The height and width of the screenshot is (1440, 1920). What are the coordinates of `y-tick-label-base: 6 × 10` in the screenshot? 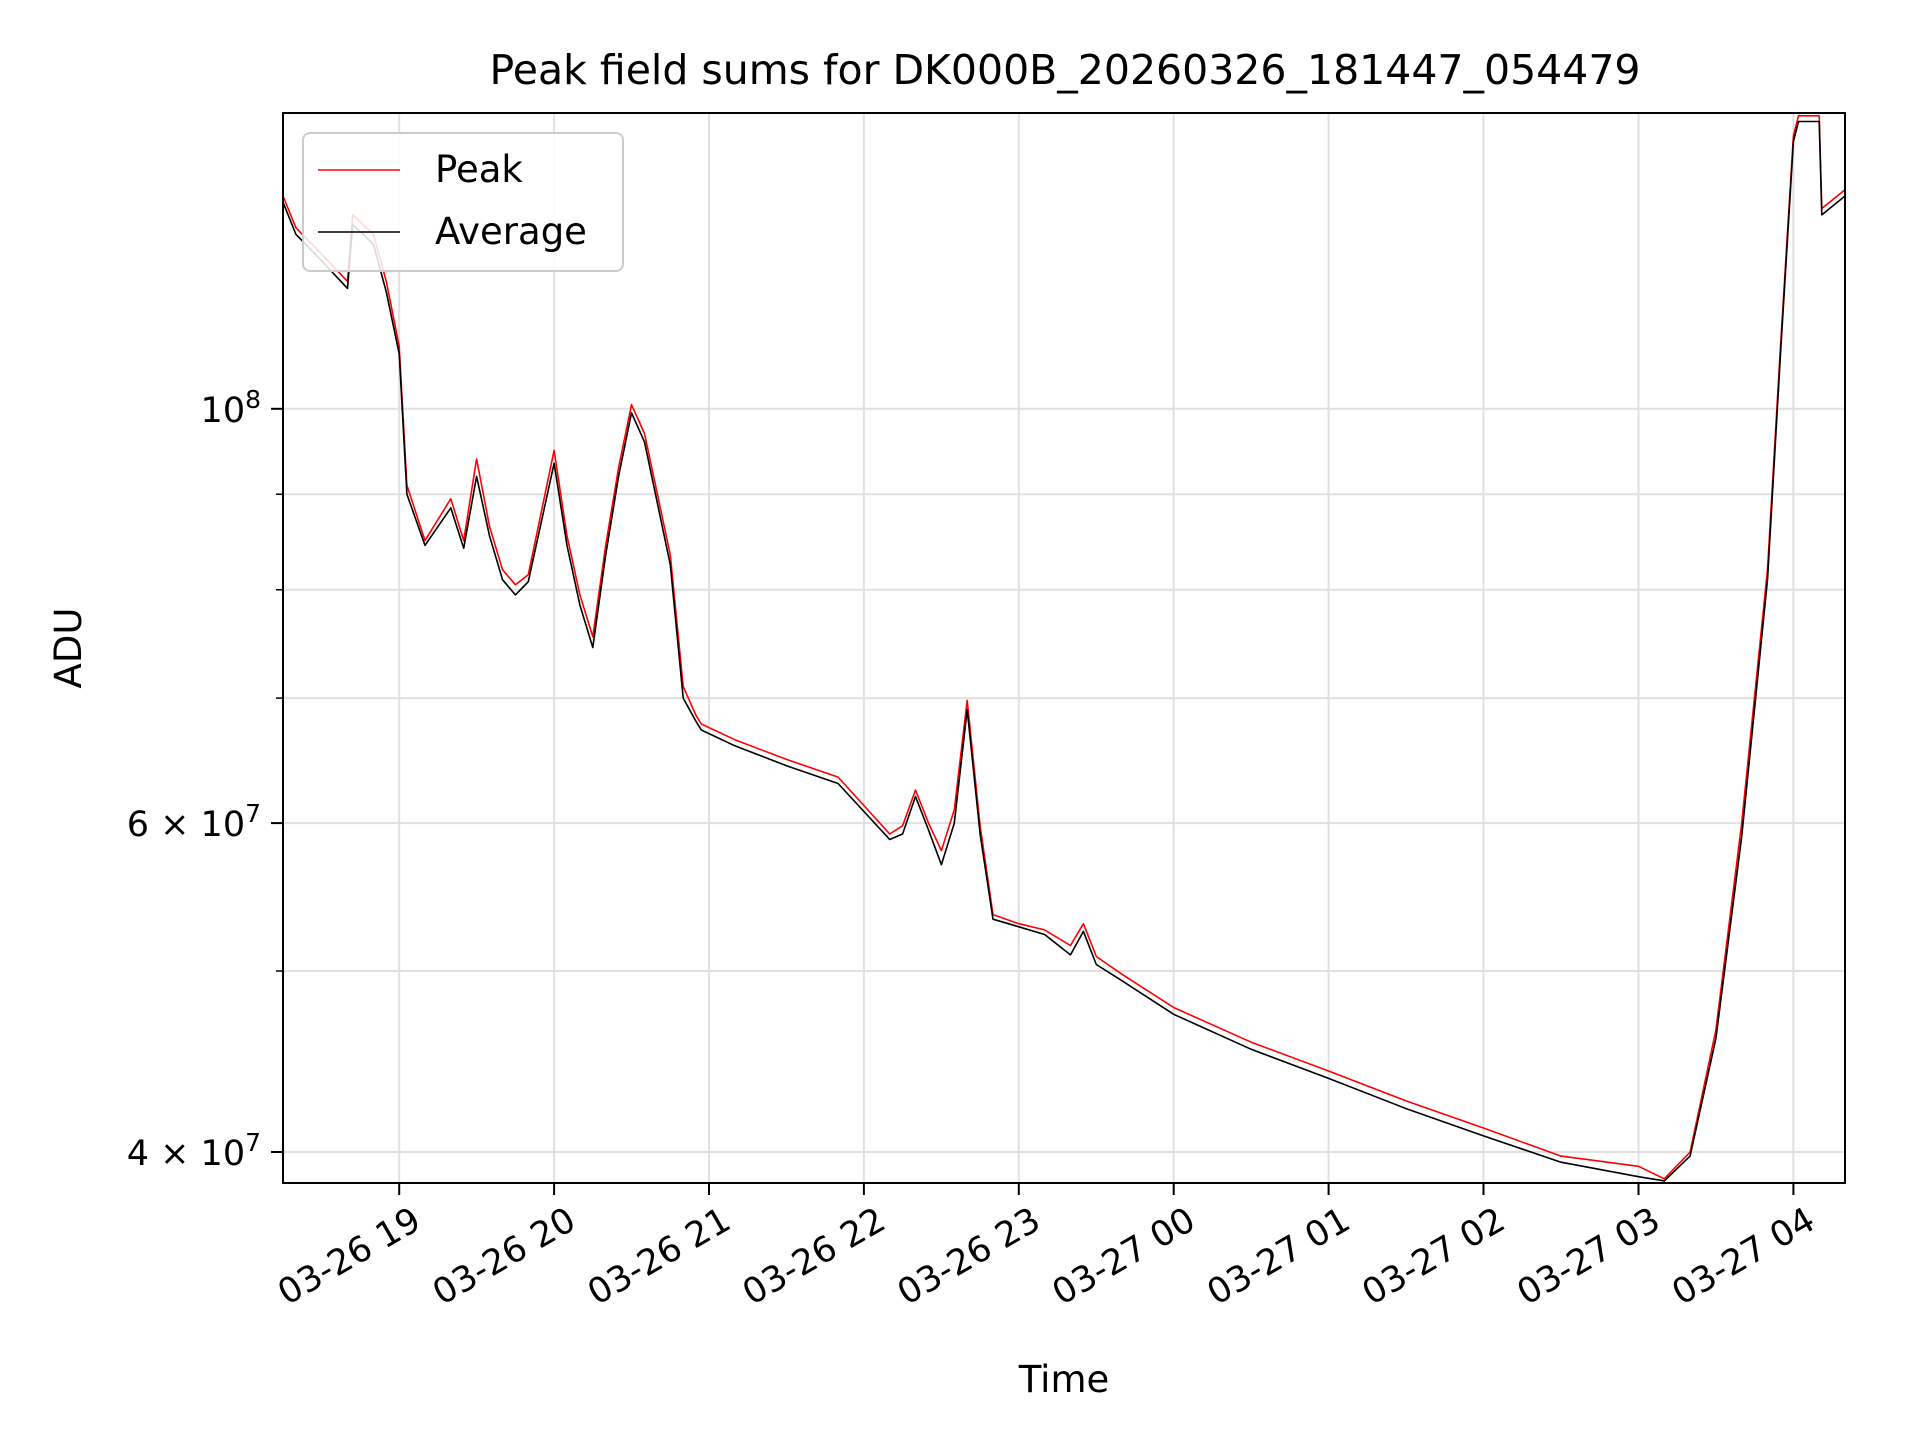 It's located at (186, 825).